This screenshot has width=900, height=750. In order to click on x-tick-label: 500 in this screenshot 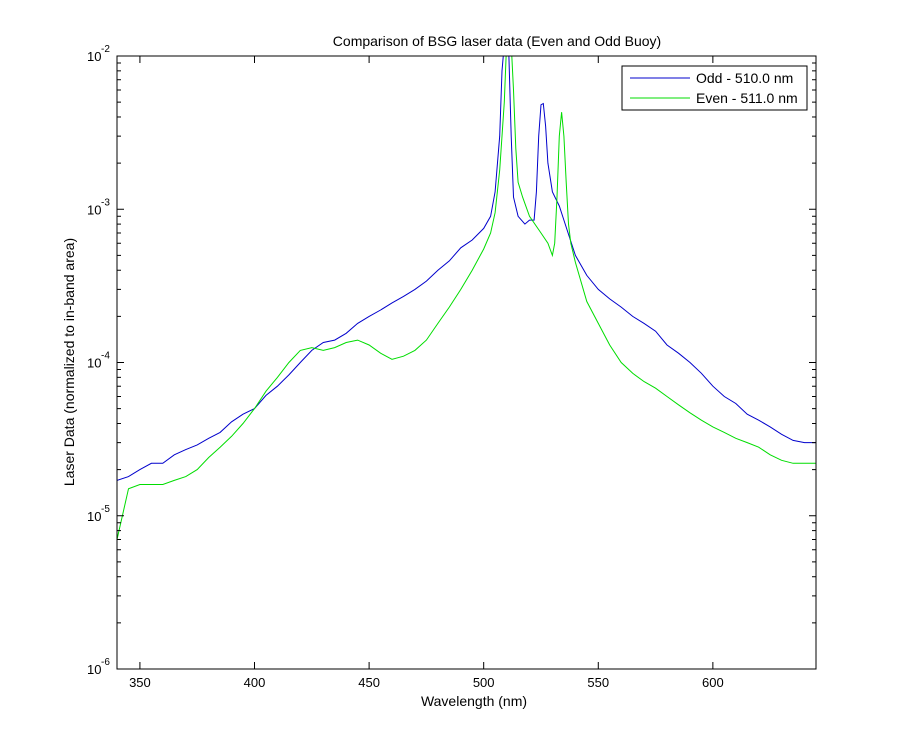, I will do `click(484, 682)`.